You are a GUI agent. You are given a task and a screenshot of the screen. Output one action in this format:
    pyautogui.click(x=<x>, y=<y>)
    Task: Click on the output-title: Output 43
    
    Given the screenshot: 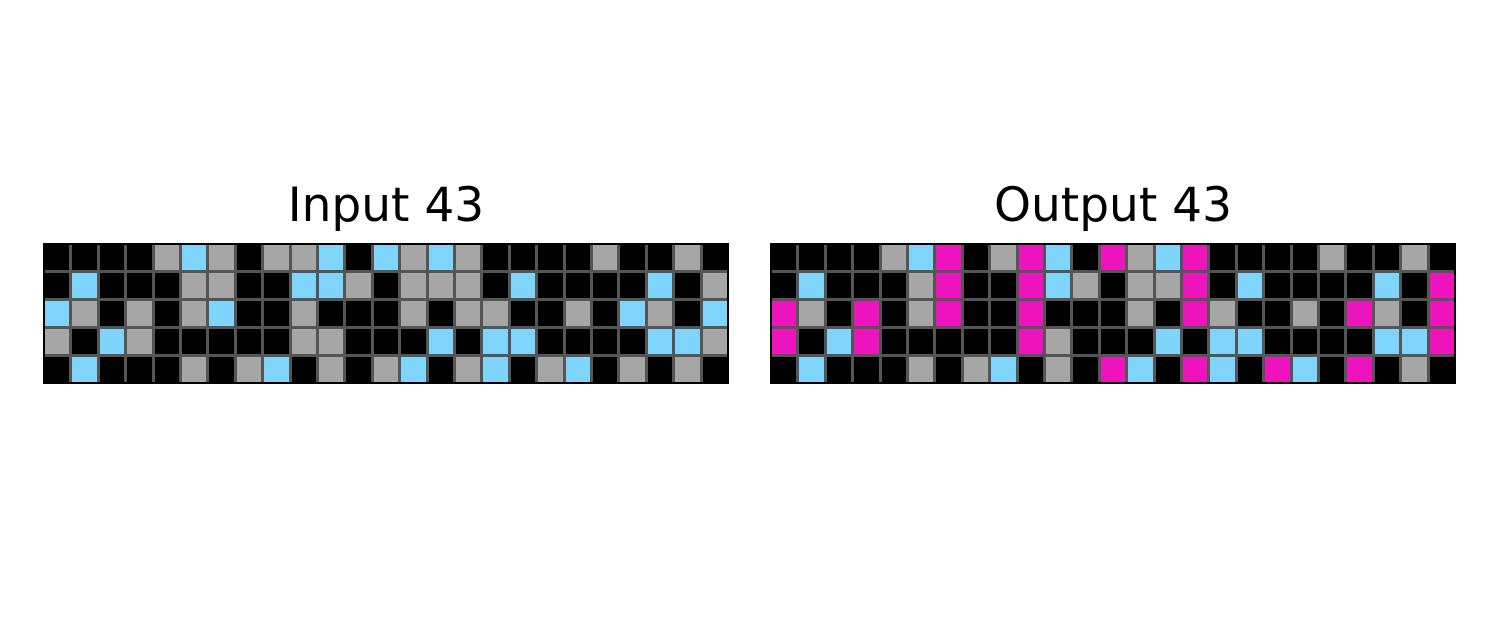 What is the action you would take?
    pyautogui.click(x=1112, y=205)
    